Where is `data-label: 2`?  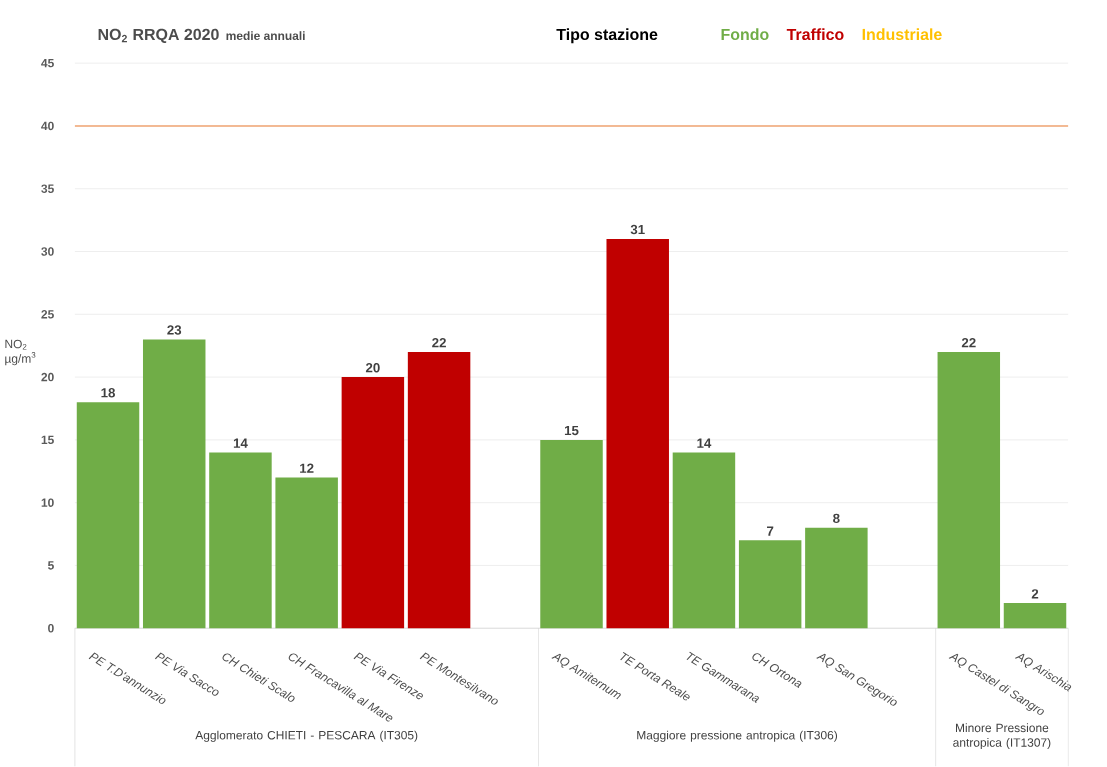 data-label: 2 is located at coordinates (1035, 594).